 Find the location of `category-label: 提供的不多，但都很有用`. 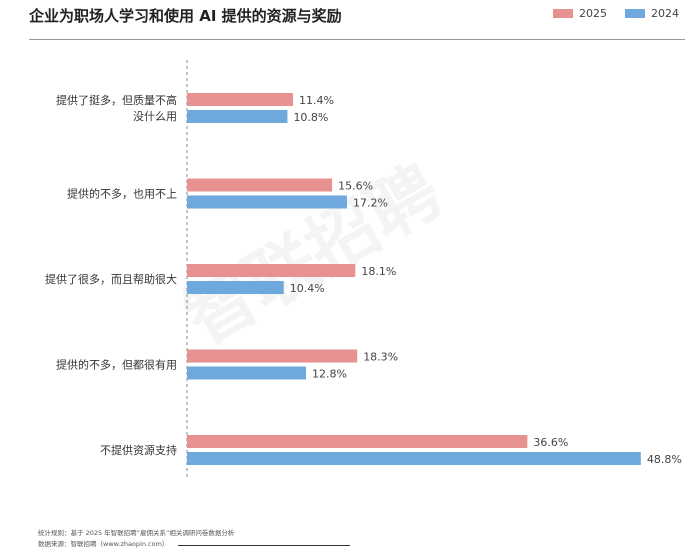

category-label: 提供的不多，但都很有用 is located at coordinates (116, 365).